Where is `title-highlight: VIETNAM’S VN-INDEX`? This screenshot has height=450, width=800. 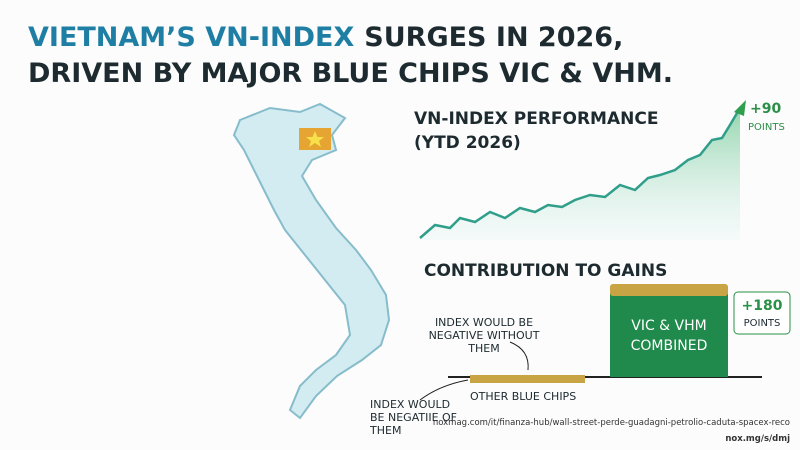
title-highlight: VIETNAM’S VN-INDEX is located at coordinates (191, 37).